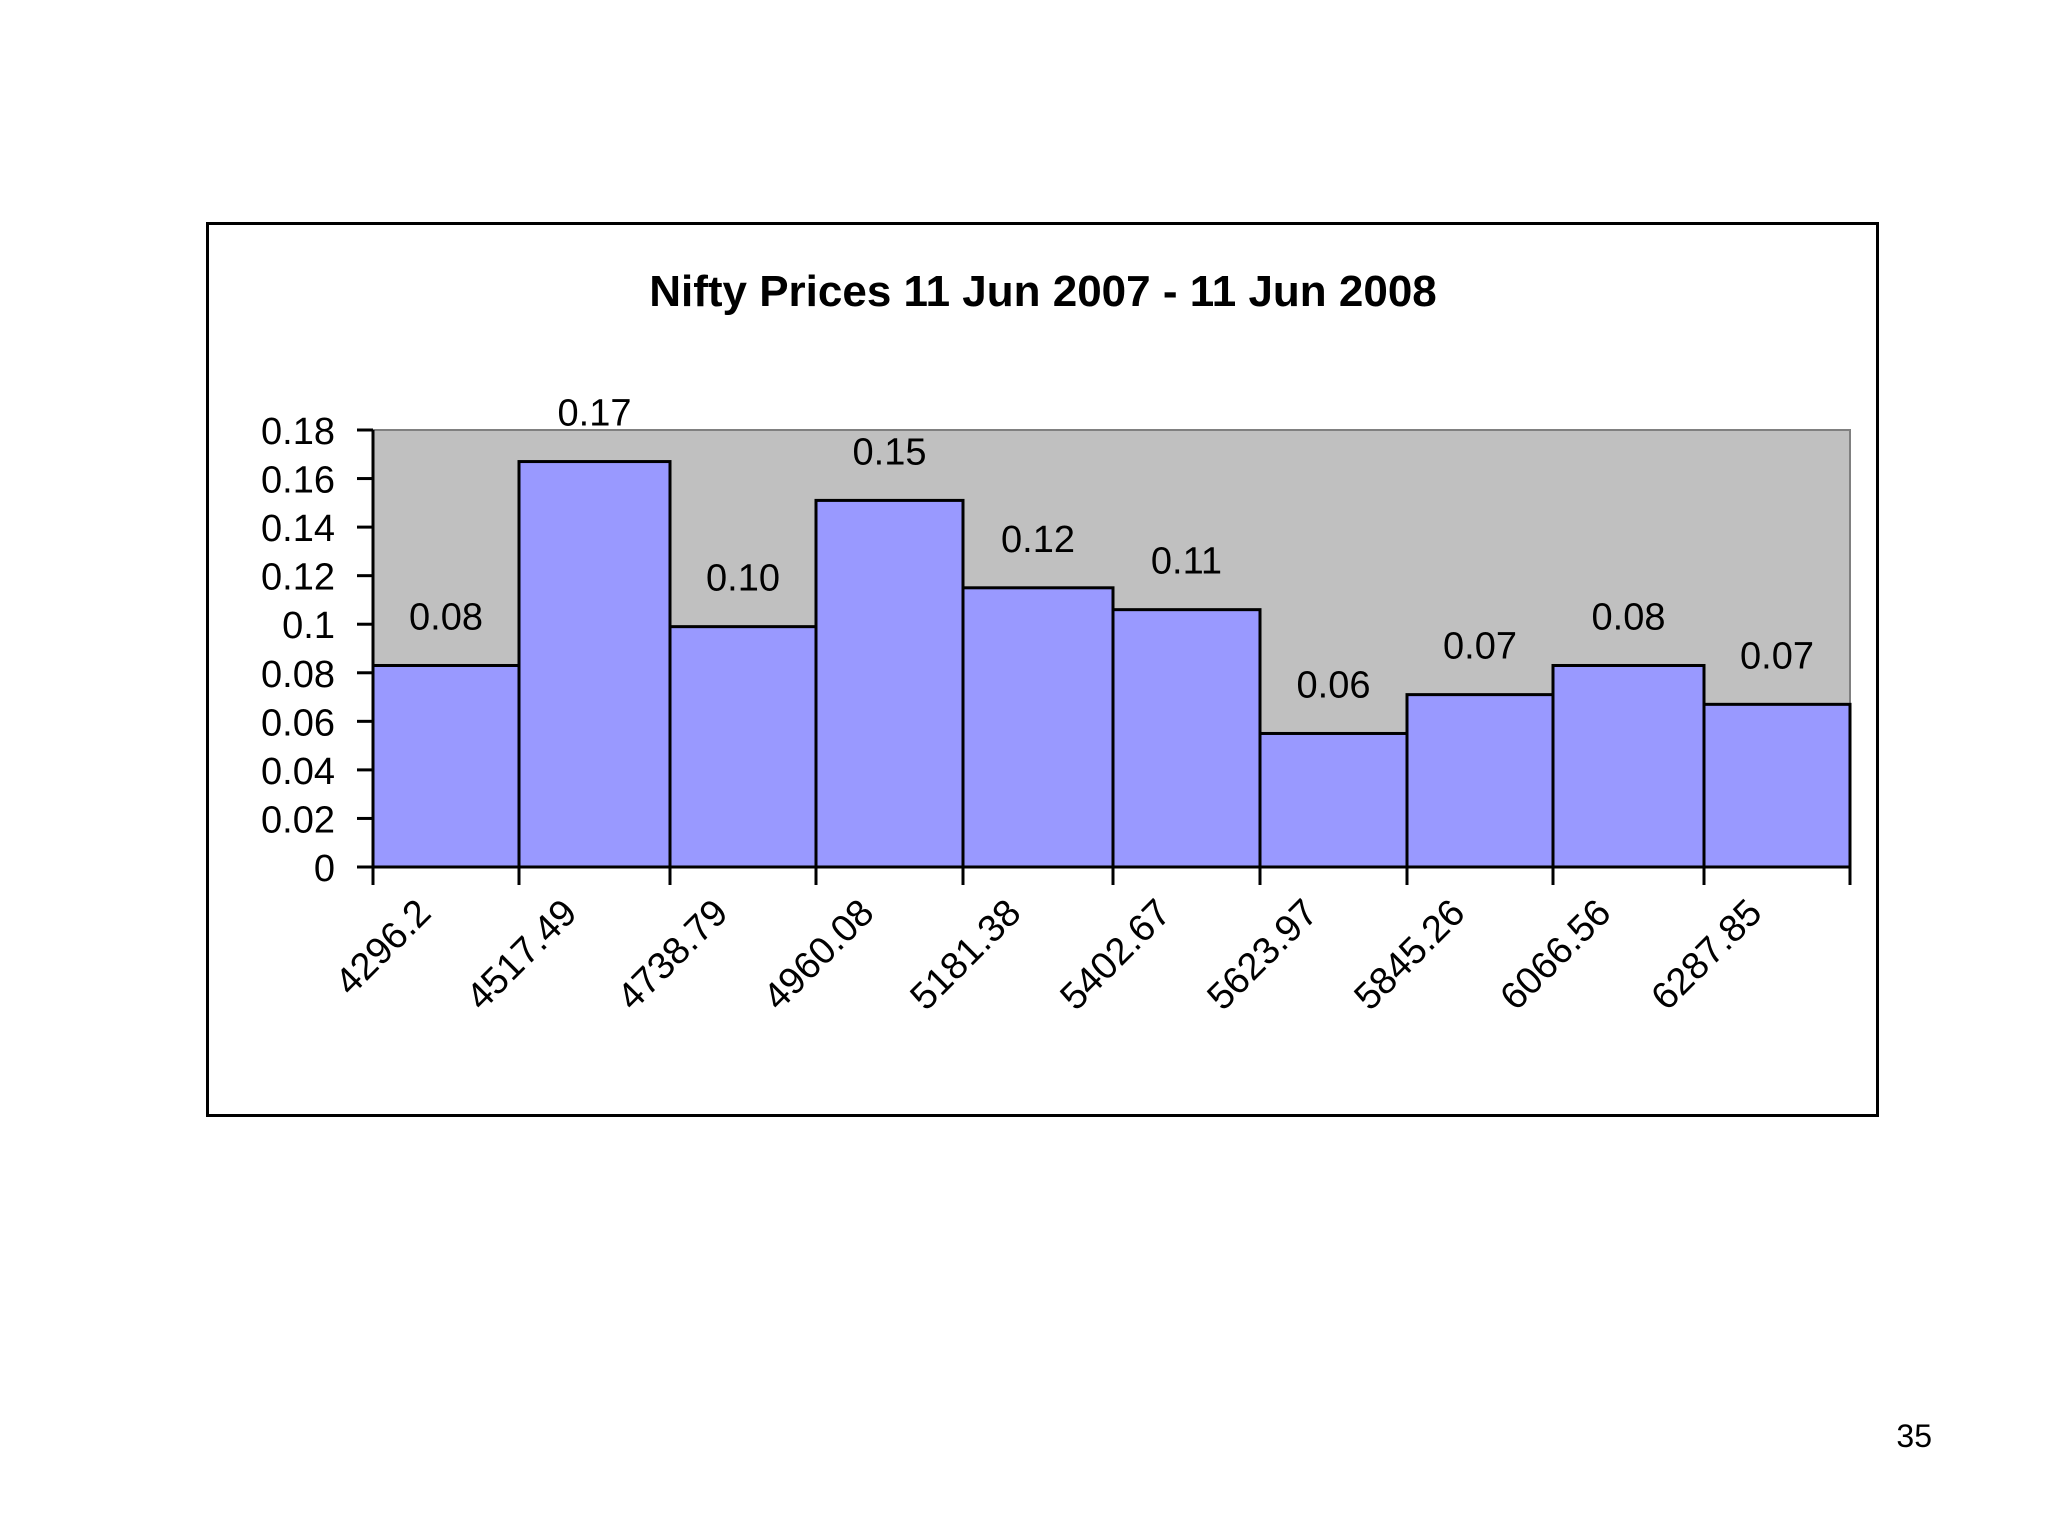  Describe the element at coordinates (594, 664) in the screenshot. I see `bar-4517.49` at that location.